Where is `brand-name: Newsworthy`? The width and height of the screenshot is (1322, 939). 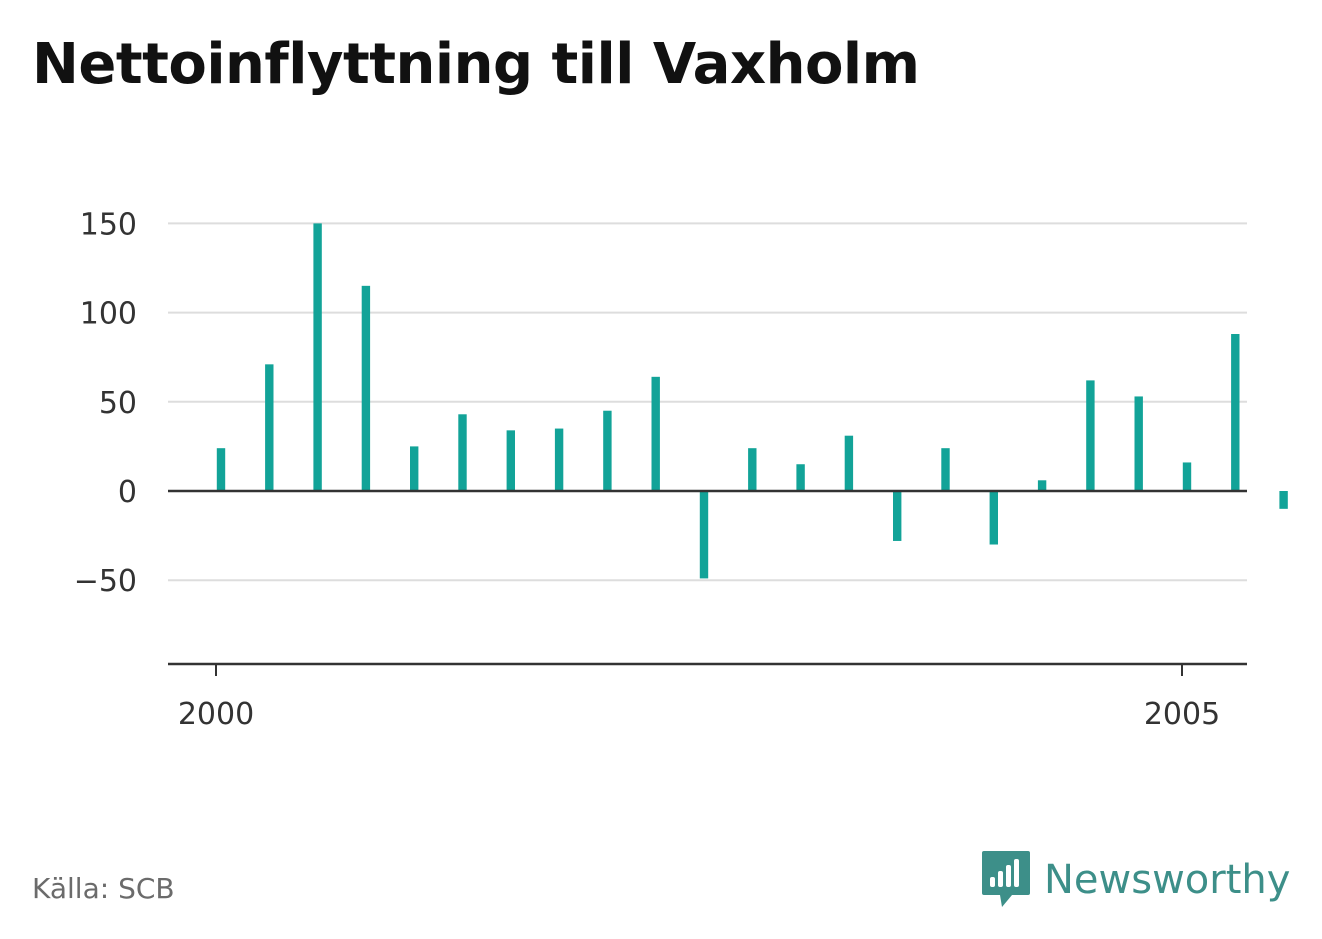
brand-name: Newsworthy is located at coordinates (1167, 880).